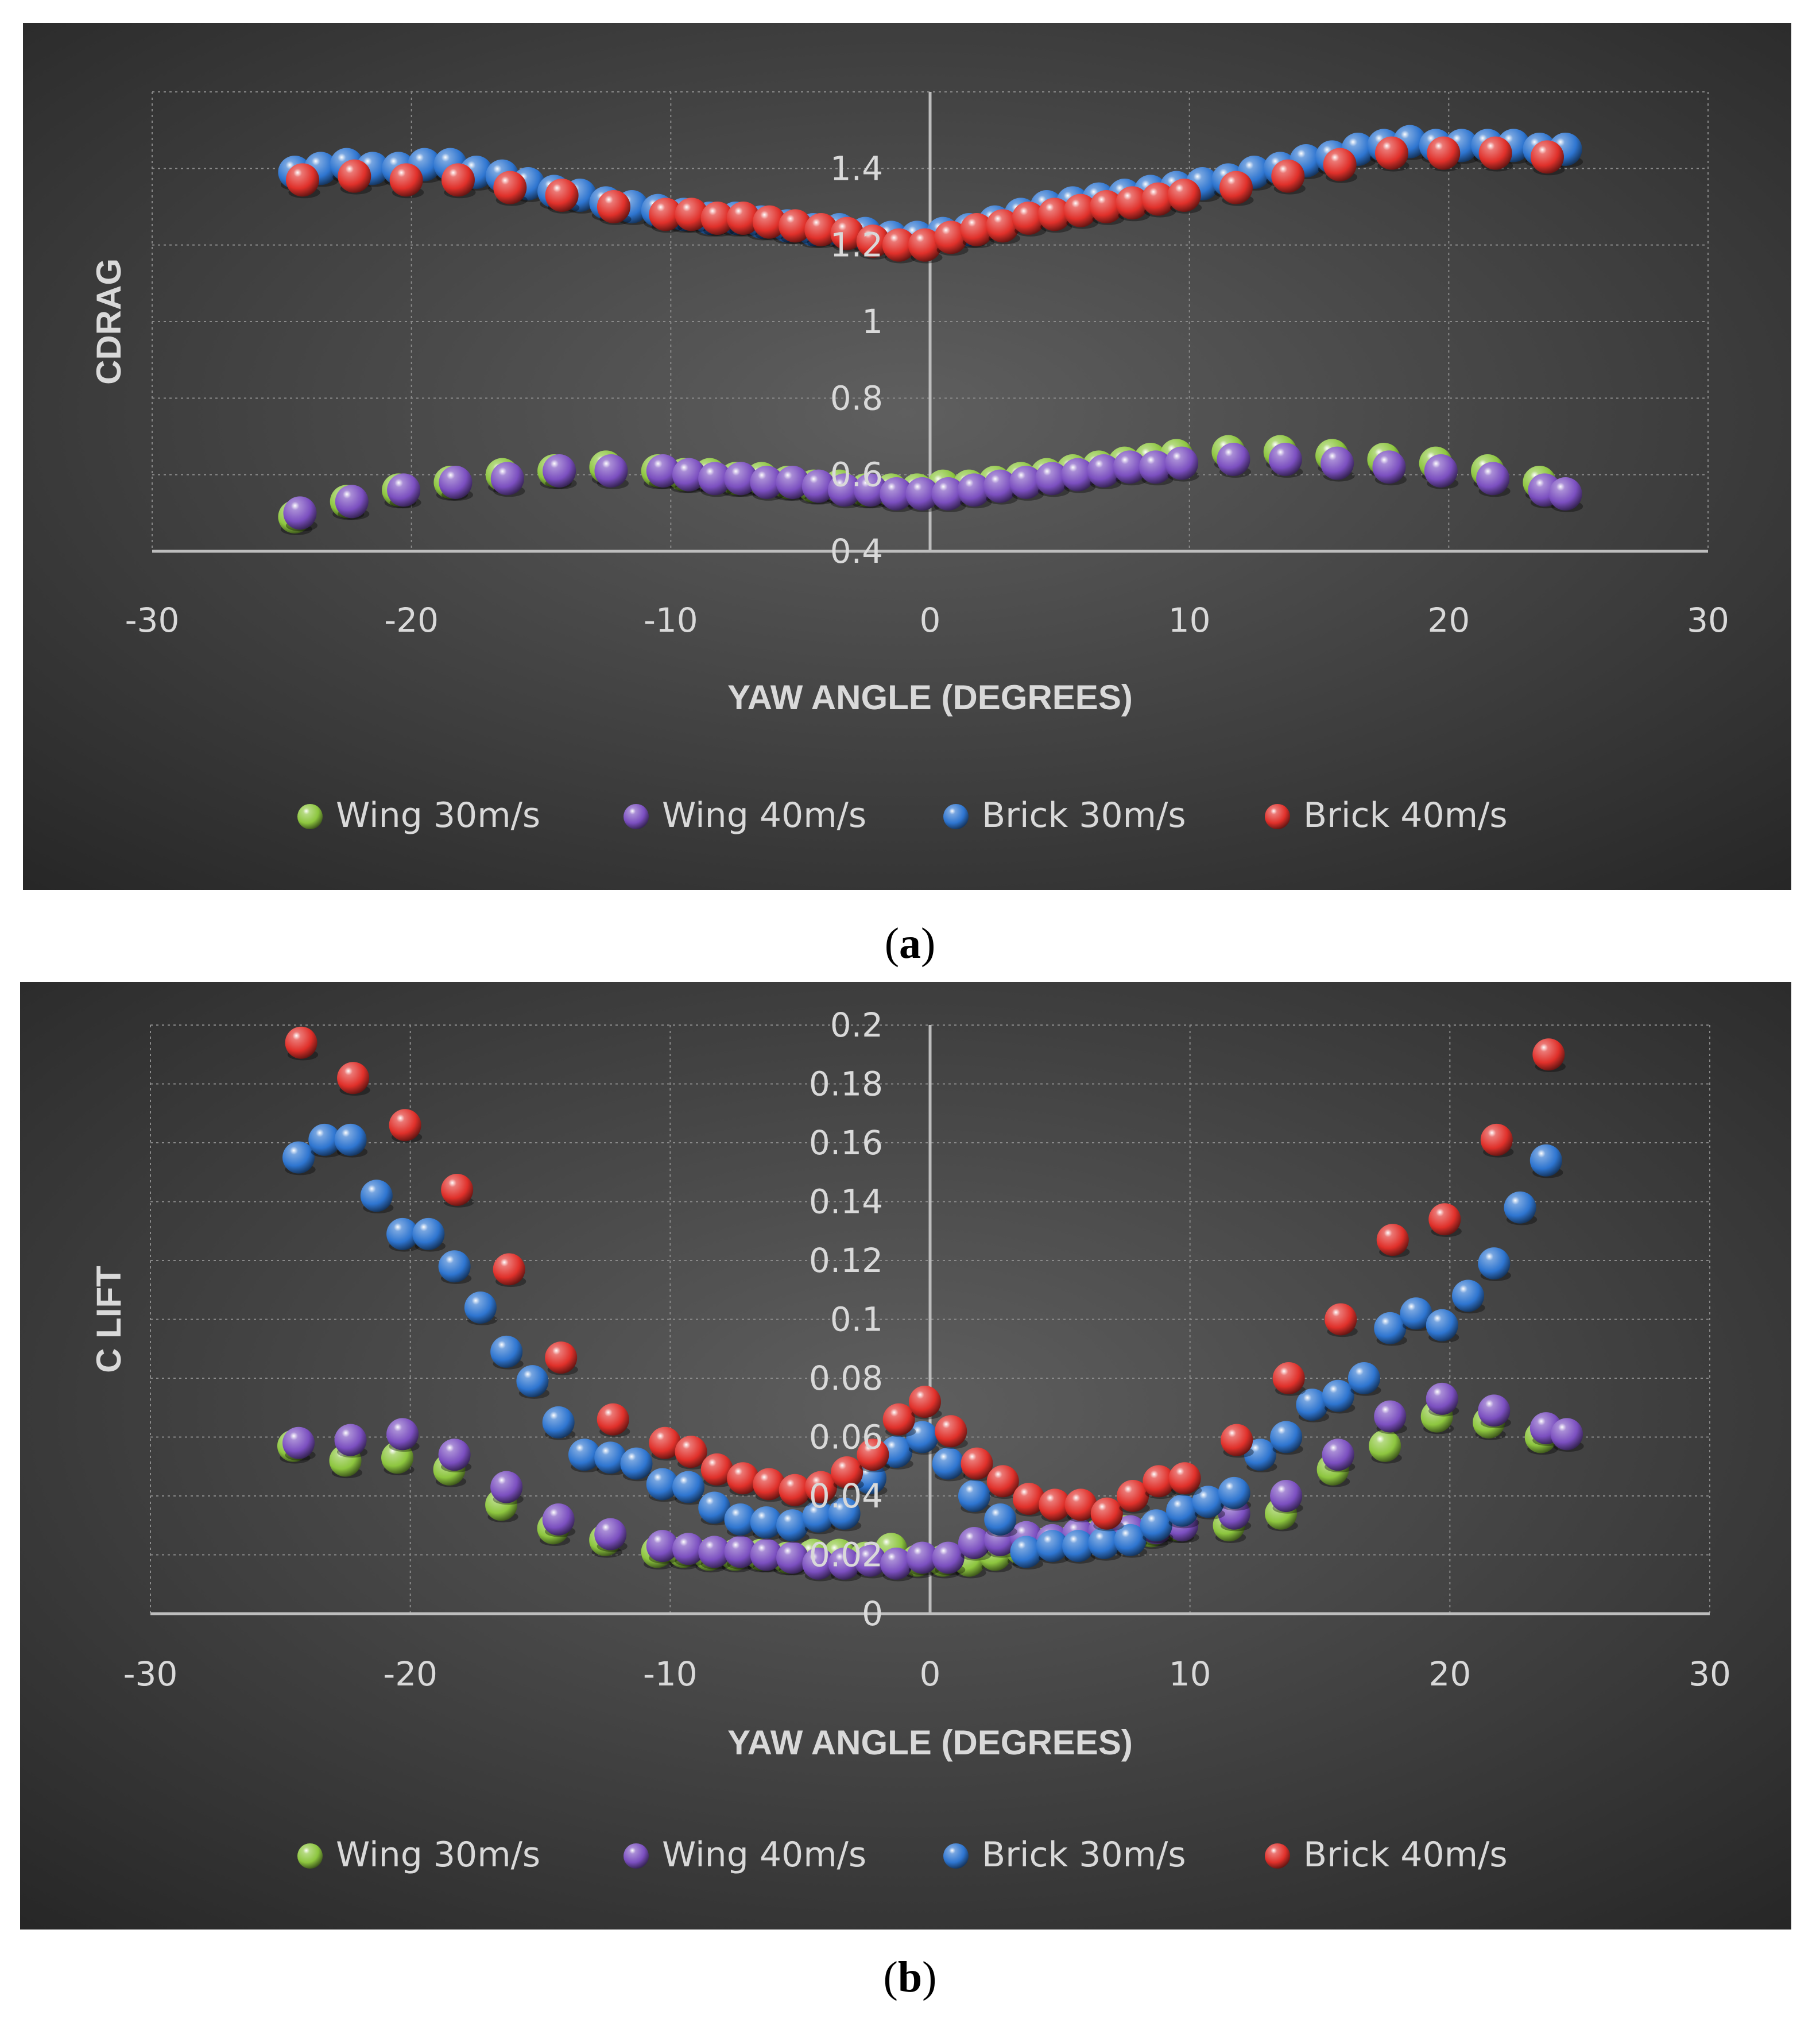  I want to click on y-tick-label: 0.06, so click(846, 1437).